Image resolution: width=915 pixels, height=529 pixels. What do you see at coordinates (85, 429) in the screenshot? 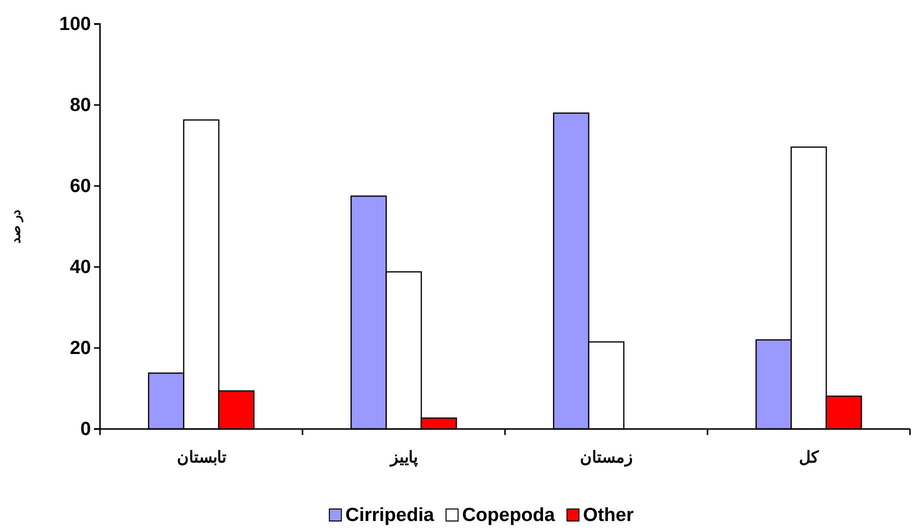
I see `y-tick-label: 0` at bounding box center [85, 429].